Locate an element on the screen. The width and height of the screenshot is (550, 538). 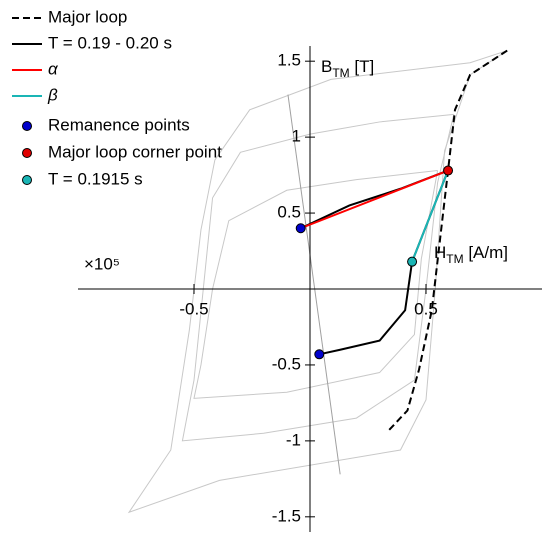
axis-label-main: B is located at coordinates (326, 66).